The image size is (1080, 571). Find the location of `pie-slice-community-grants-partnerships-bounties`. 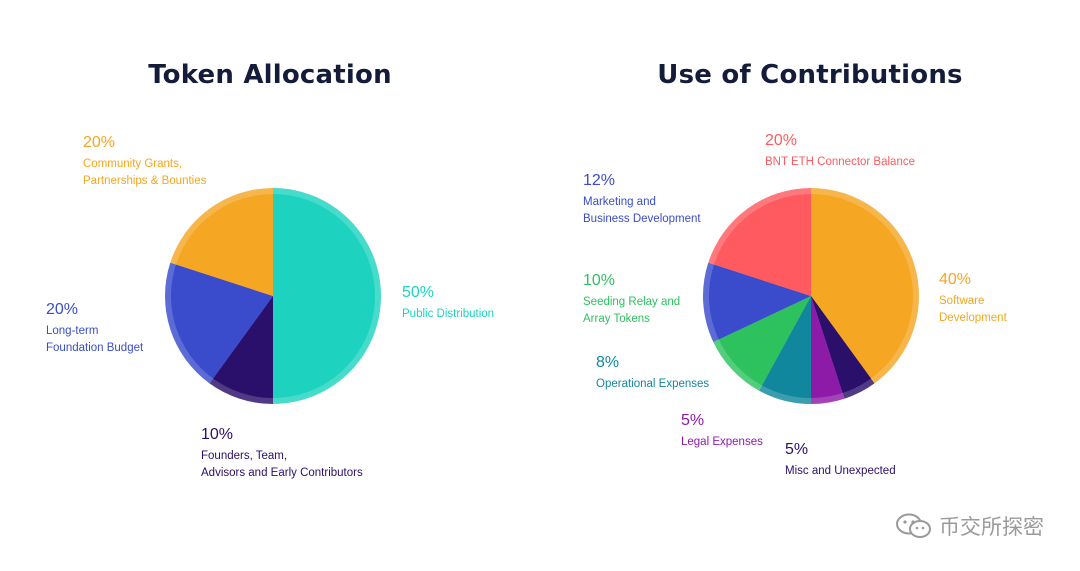

pie-slice-community-grants-partnerships-bounties is located at coordinates (224, 245).